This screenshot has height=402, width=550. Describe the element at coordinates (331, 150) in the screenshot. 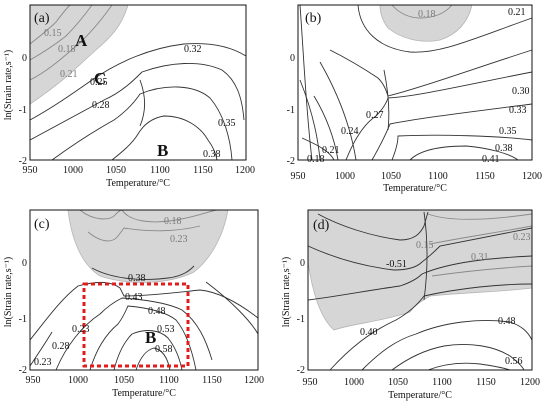

I see `contour-label-b-1: 0.21` at that location.